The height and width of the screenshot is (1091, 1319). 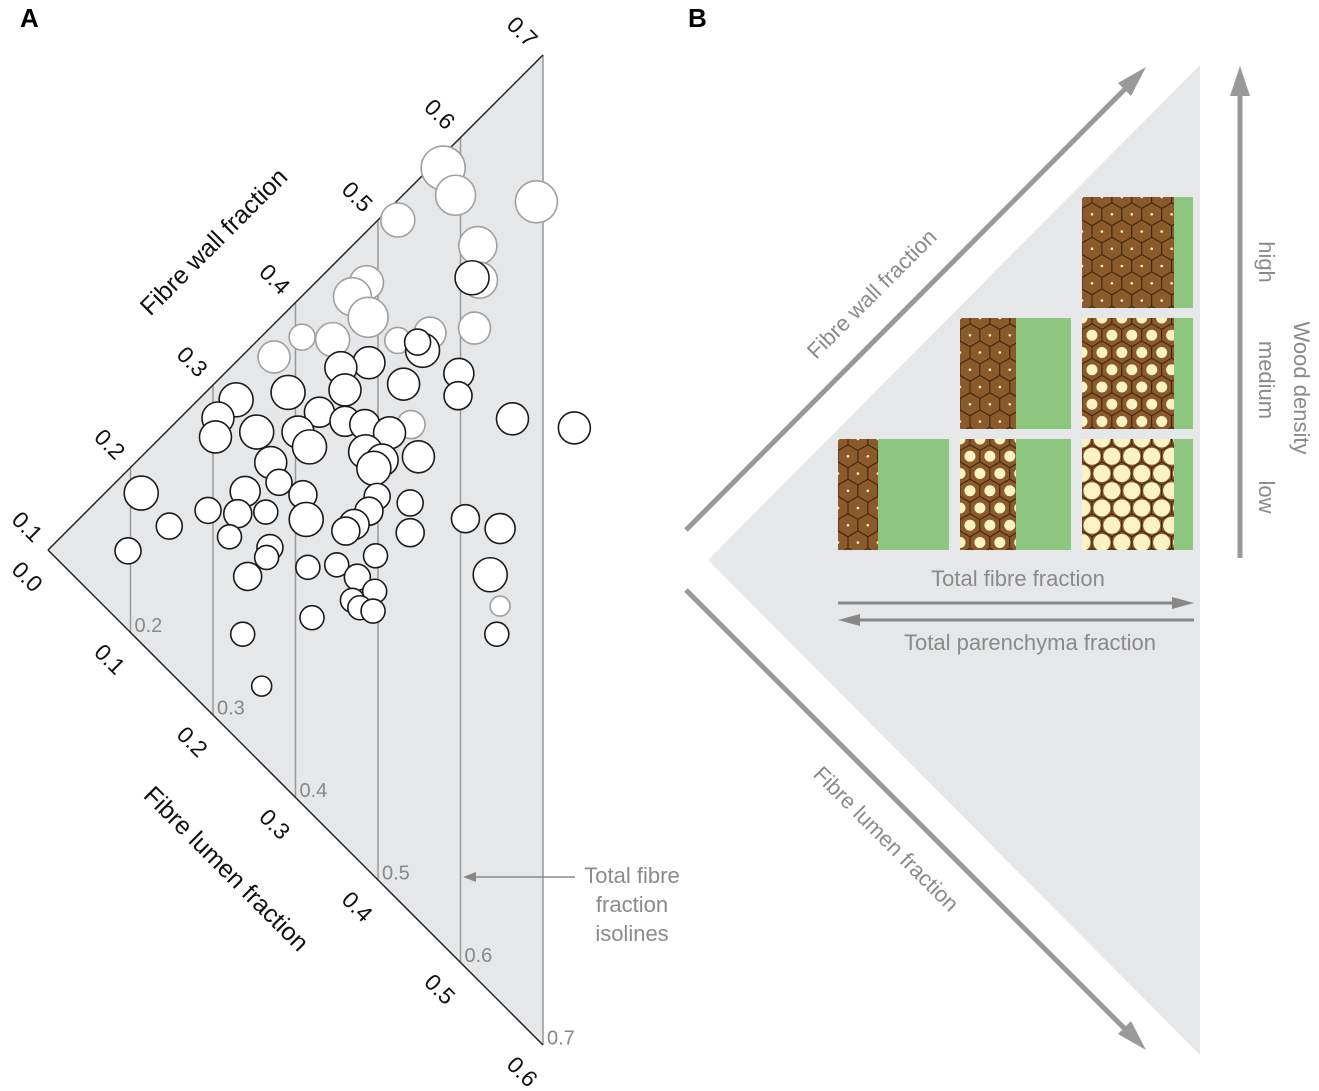 I want to click on isoline-label: 0.6, so click(x=479, y=956).